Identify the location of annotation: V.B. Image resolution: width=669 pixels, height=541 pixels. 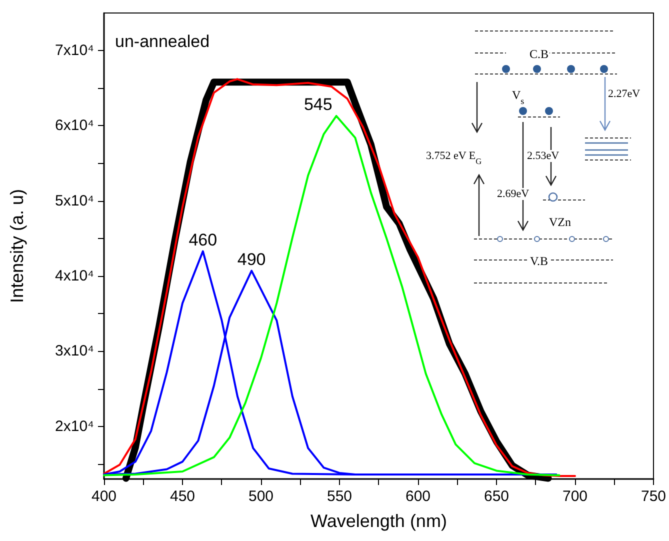
(539, 261).